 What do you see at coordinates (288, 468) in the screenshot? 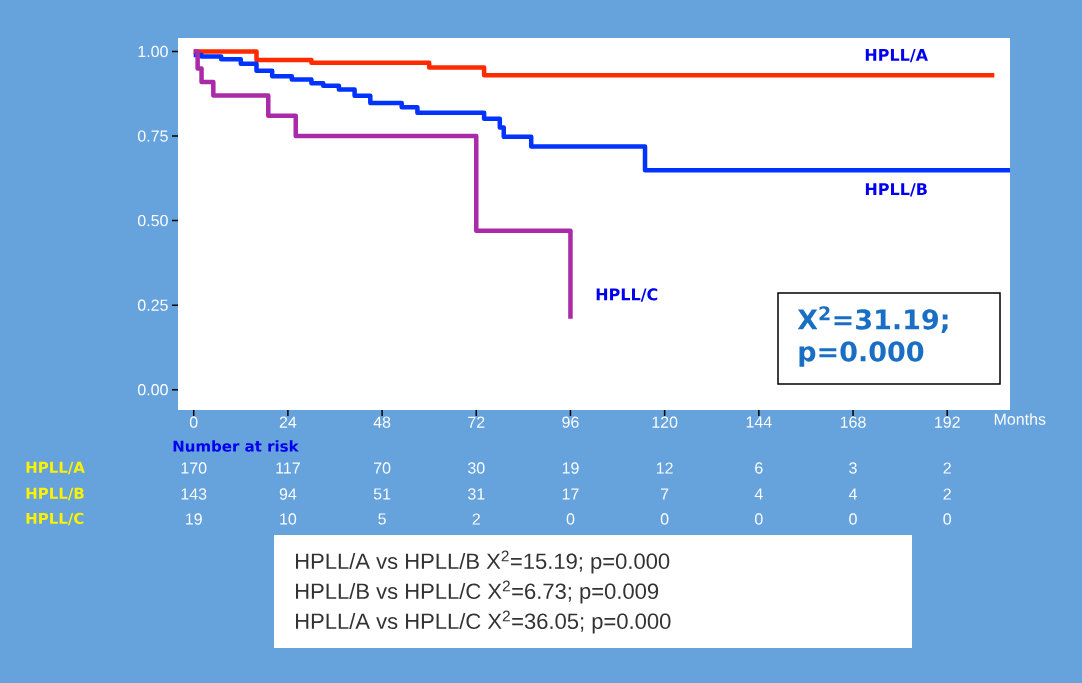
I see `text: 117` at bounding box center [288, 468].